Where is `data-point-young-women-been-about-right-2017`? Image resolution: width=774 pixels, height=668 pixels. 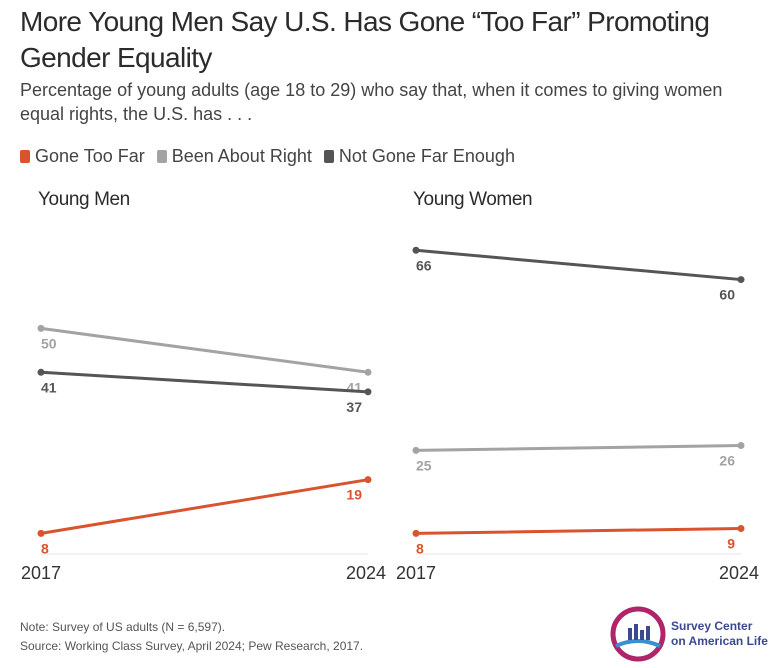
data-point-young-women-been-about-right-2017 is located at coordinates (416, 450).